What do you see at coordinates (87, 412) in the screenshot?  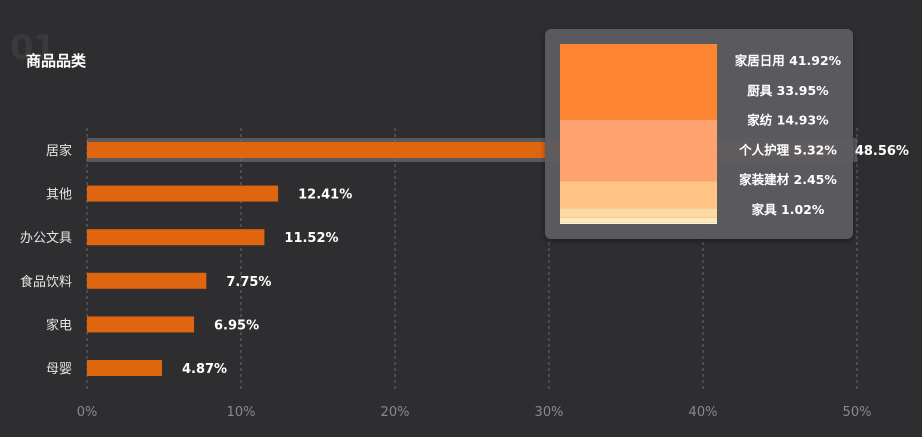 I see `x-tick-label: 0%` at bounding box center [87, 412].